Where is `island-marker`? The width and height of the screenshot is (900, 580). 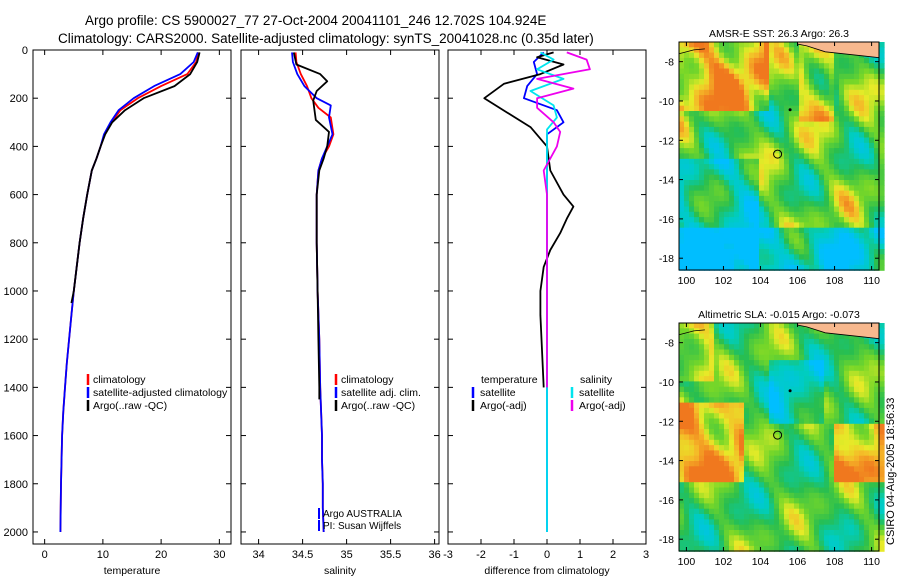
island-marker is located at coordinates (790, 391).